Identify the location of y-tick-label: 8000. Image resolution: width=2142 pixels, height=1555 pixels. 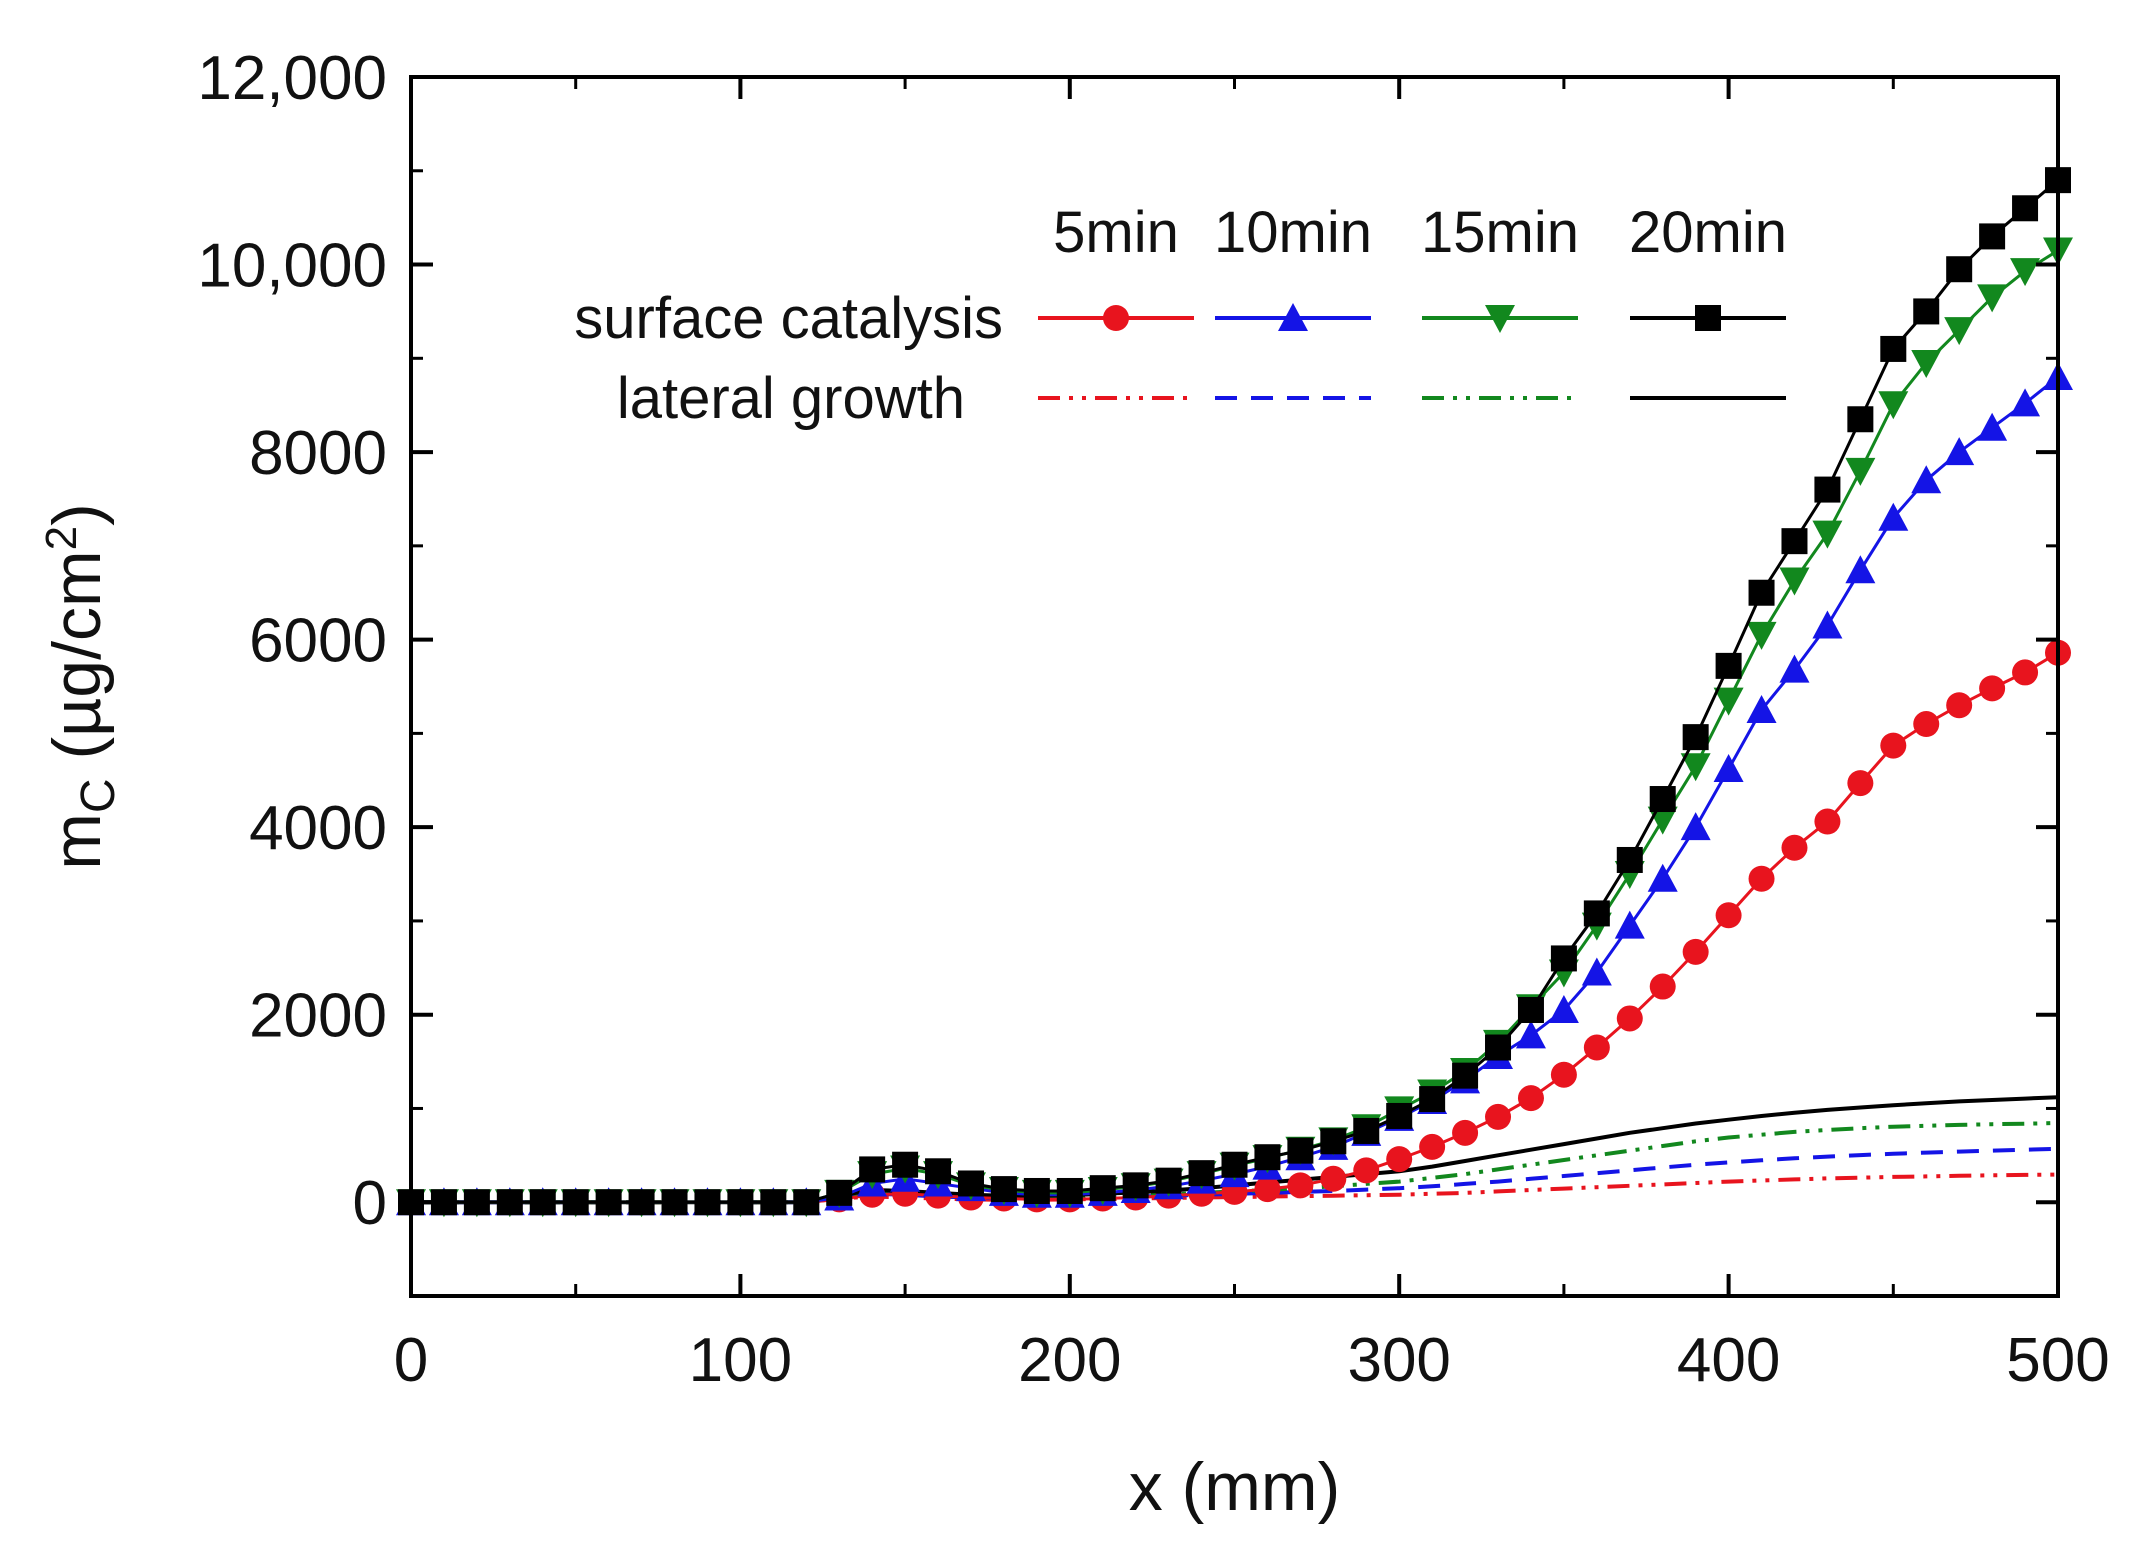
(318, 453).